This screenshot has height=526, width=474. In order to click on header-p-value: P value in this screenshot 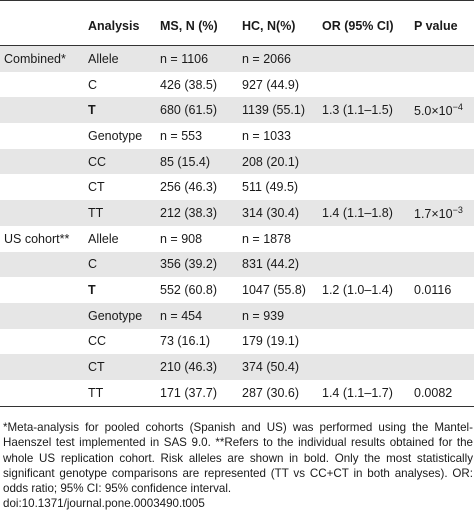, I will do `click(442, 23)`.